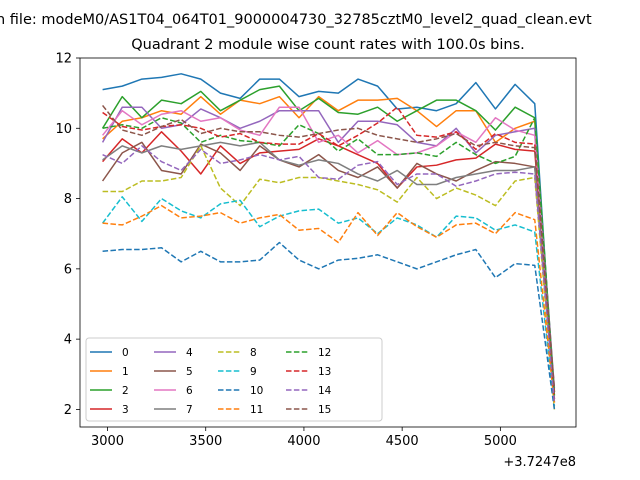 This screenshot has height=480, width=640. I want to click on x-tick-label: 4500, so click(402, 441).